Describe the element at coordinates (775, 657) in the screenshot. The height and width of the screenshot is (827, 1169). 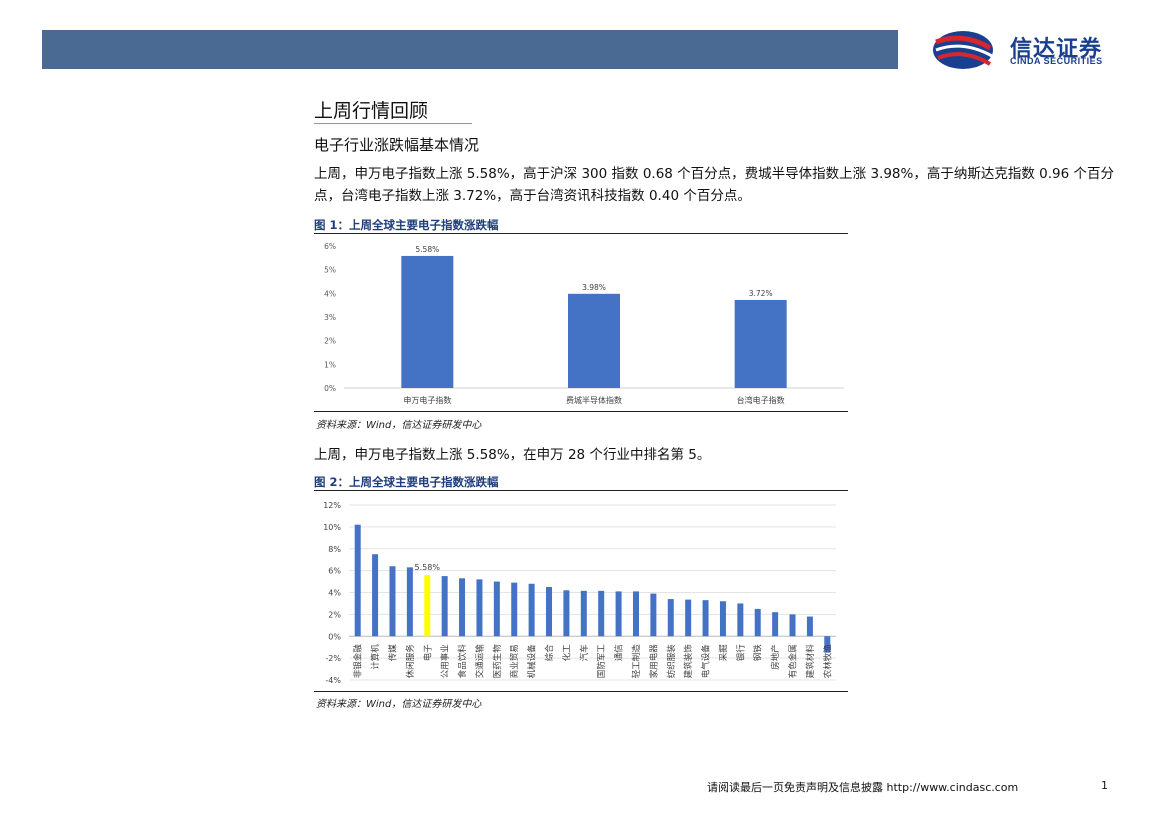
I see `x-tick-label: 房地产` at that location.